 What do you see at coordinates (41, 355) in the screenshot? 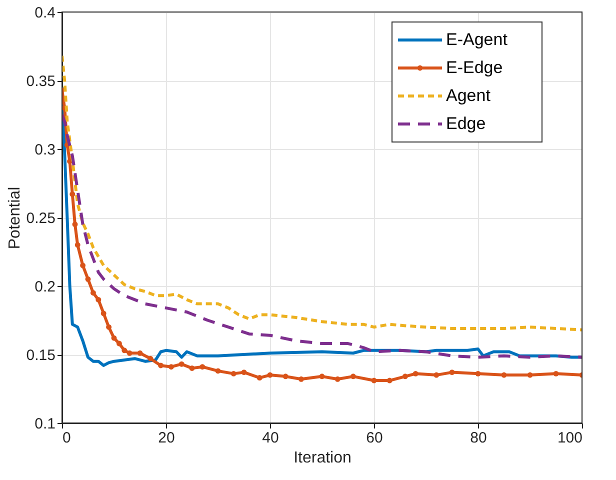
I see `y-tick-label: 0.15` at bounding box center [41, 355].